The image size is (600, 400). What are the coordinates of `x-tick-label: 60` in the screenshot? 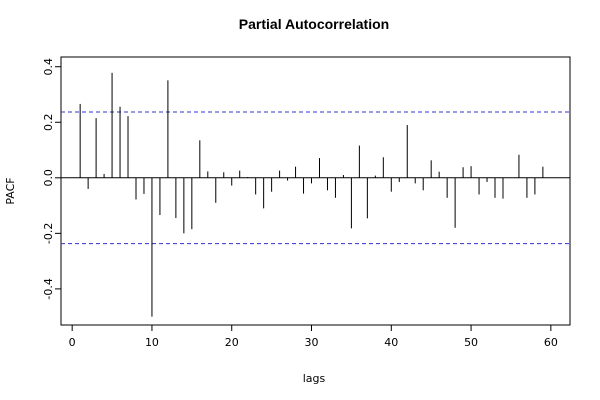 It's located at (551, 342).